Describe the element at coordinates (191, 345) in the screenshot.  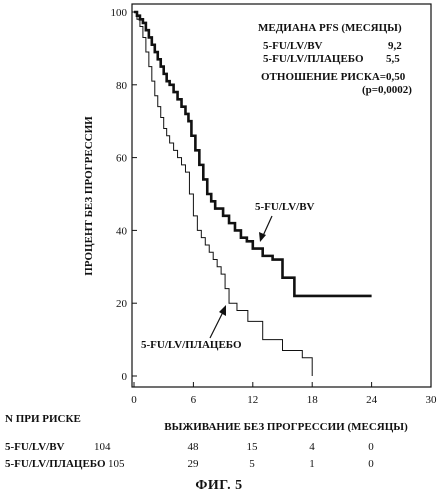
I see `annotation-placebo-label: 5-FU/LV/ПЛАЦЕБО` at that location.